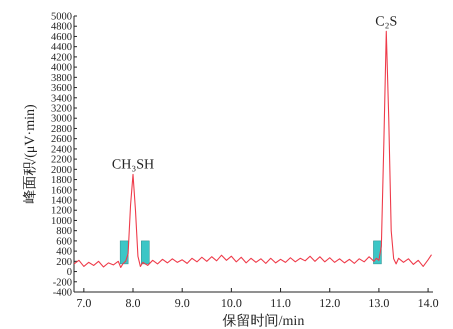  I want to click on y-tick-label: 3600, so click(61, 88).